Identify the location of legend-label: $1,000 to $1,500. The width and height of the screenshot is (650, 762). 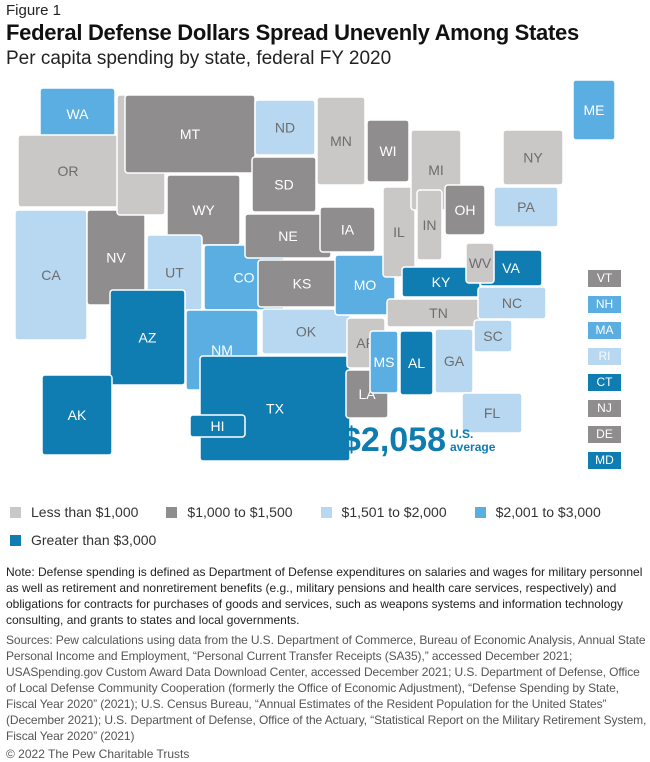
(240, 512).